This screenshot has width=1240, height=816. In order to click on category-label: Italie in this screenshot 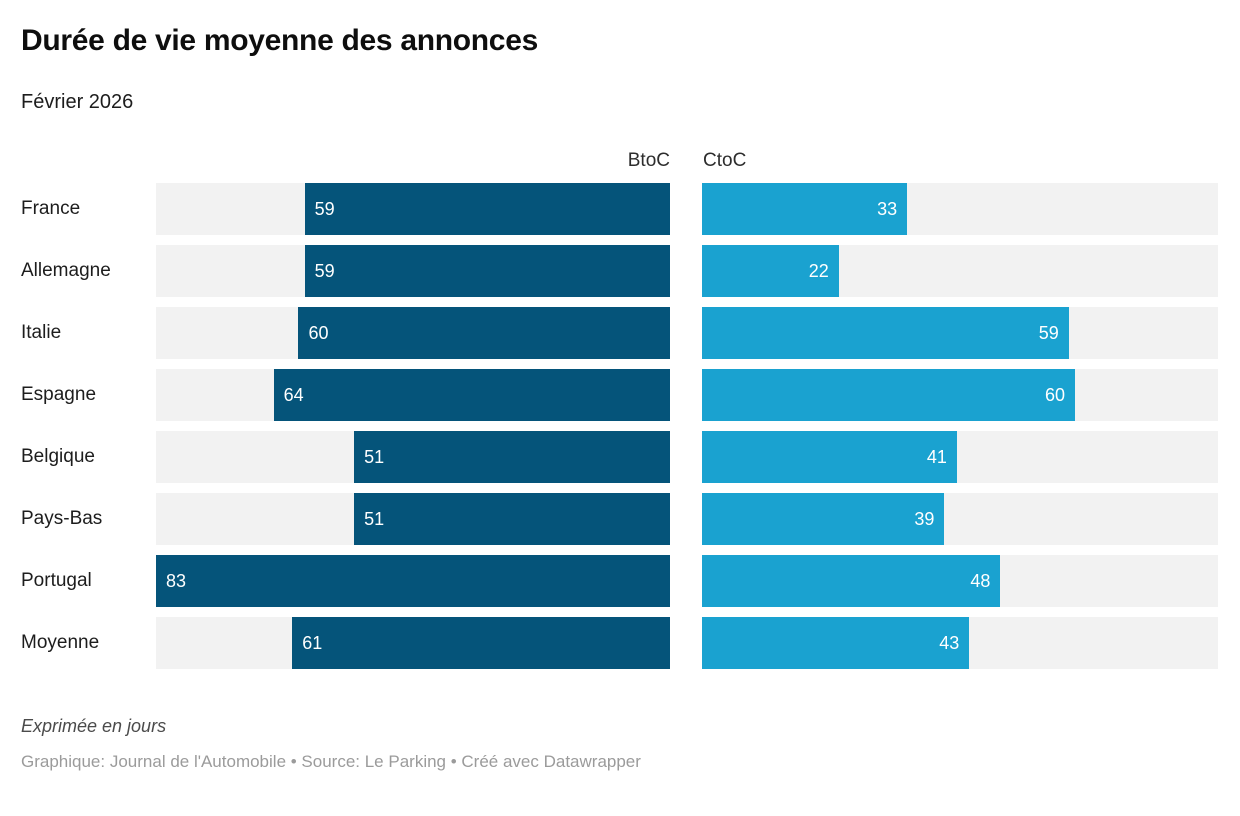, I will do `click(41, 332)`.